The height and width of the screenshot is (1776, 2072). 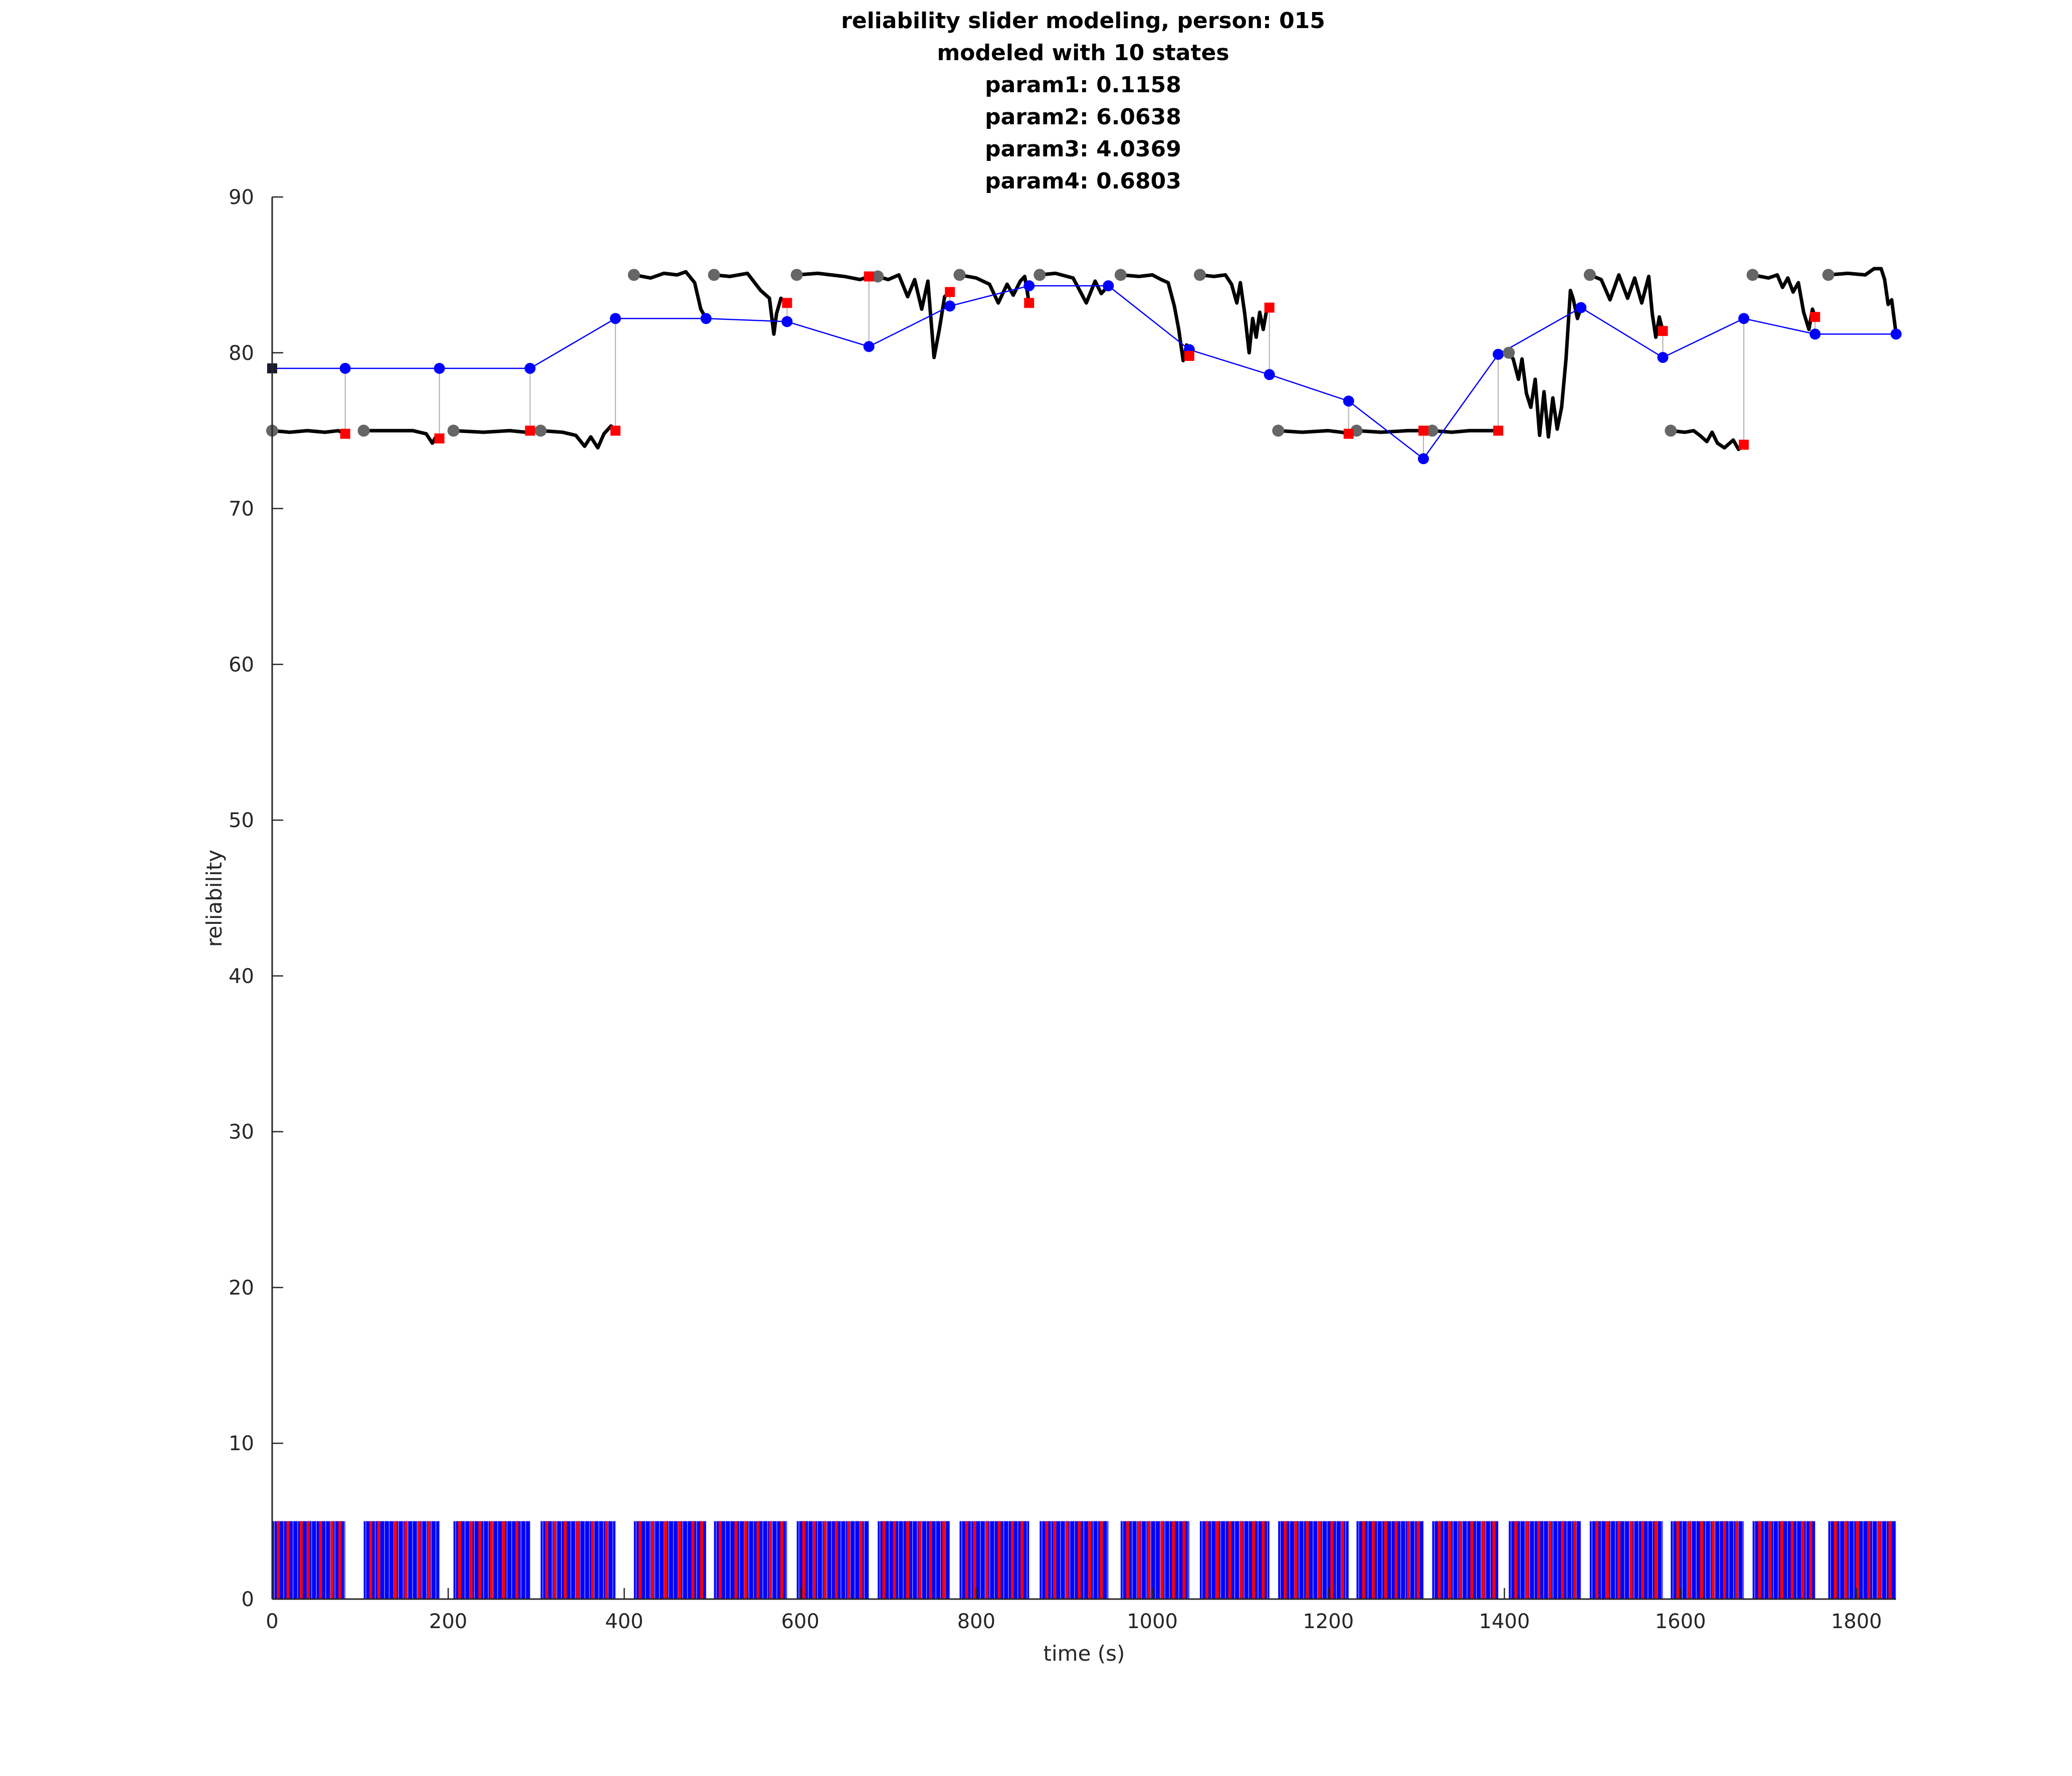 What do you see at coordinates (1083, 181) in the screenshot?
I see `title-line-6: param4: 0.6803` at bounding box center [1083, 181].